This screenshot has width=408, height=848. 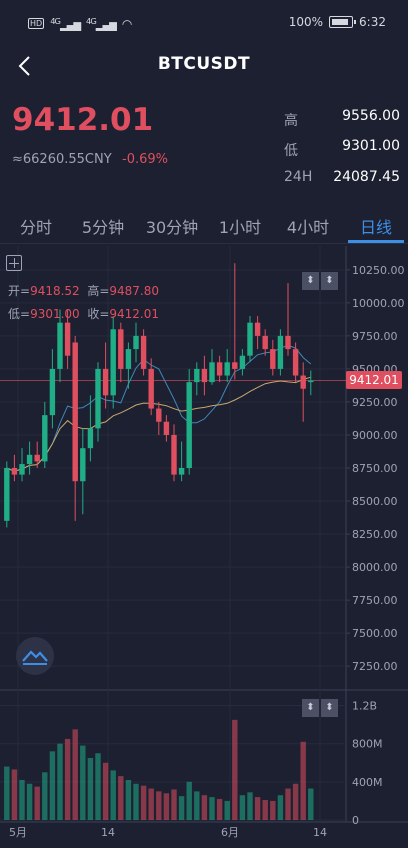 What do you see at coordinates (329, 708) in the screenshot?
I see `collapse-icon-vol: ⬍` at bounding box center [329, 708].